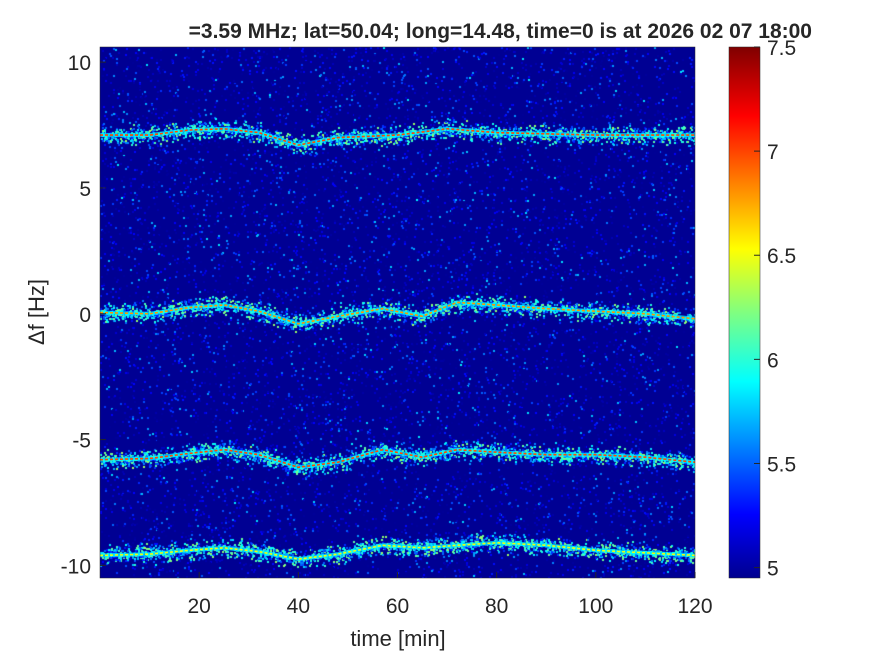 The height and width of the screenshot is (656, 875). What do you see at coordinates (397, 638) in the screenshot?
I see `x-axis-label: time [min]` at bounding box center [397, 638].